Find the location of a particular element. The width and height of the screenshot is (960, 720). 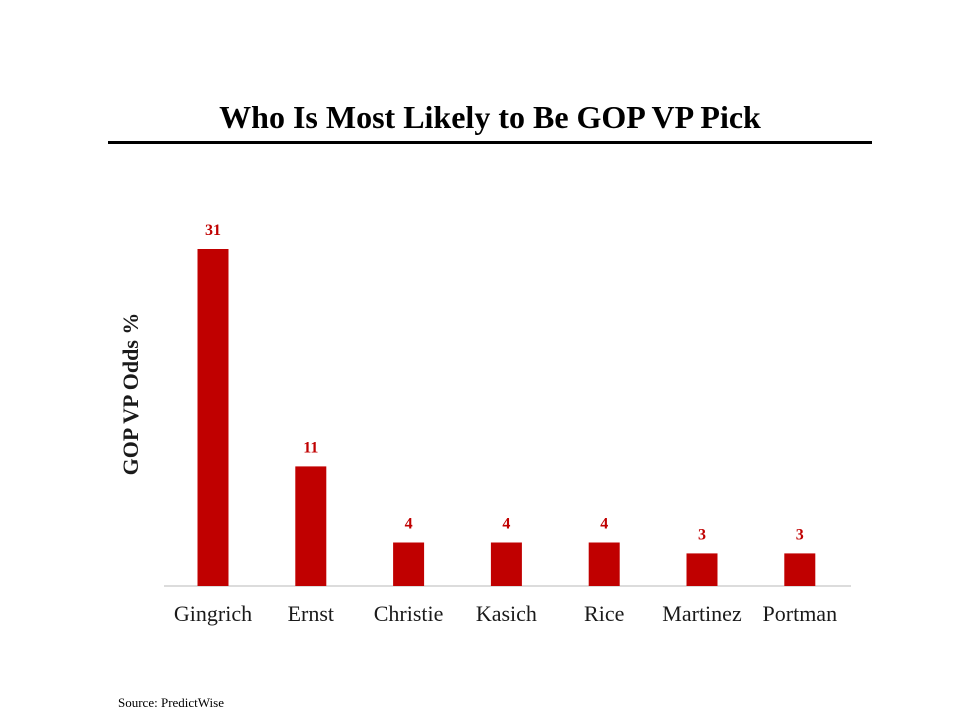

x-tick-label-ernst: Ernst is located at coordinates (311, 613).